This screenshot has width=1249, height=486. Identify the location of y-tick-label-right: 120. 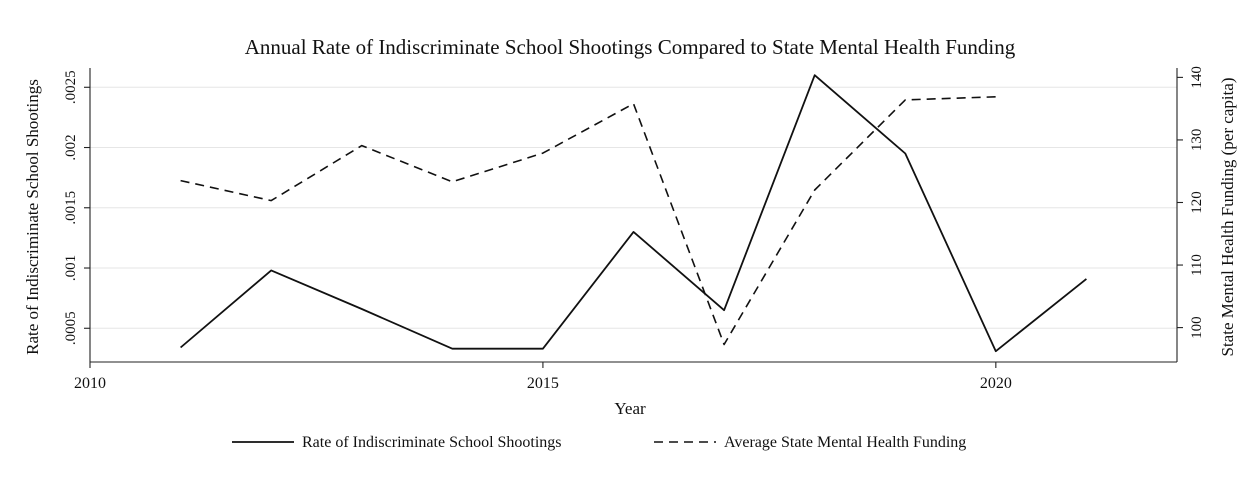
(1197, 202).